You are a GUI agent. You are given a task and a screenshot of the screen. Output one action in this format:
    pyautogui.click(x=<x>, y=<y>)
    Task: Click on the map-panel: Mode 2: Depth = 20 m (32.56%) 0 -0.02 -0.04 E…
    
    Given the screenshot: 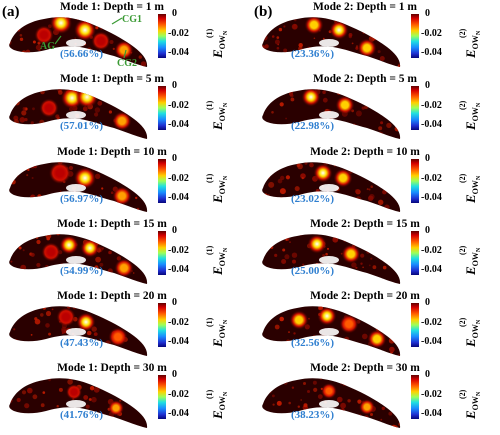 What is the action you would take?
    pyautogui.click(x=373, y=325)
    